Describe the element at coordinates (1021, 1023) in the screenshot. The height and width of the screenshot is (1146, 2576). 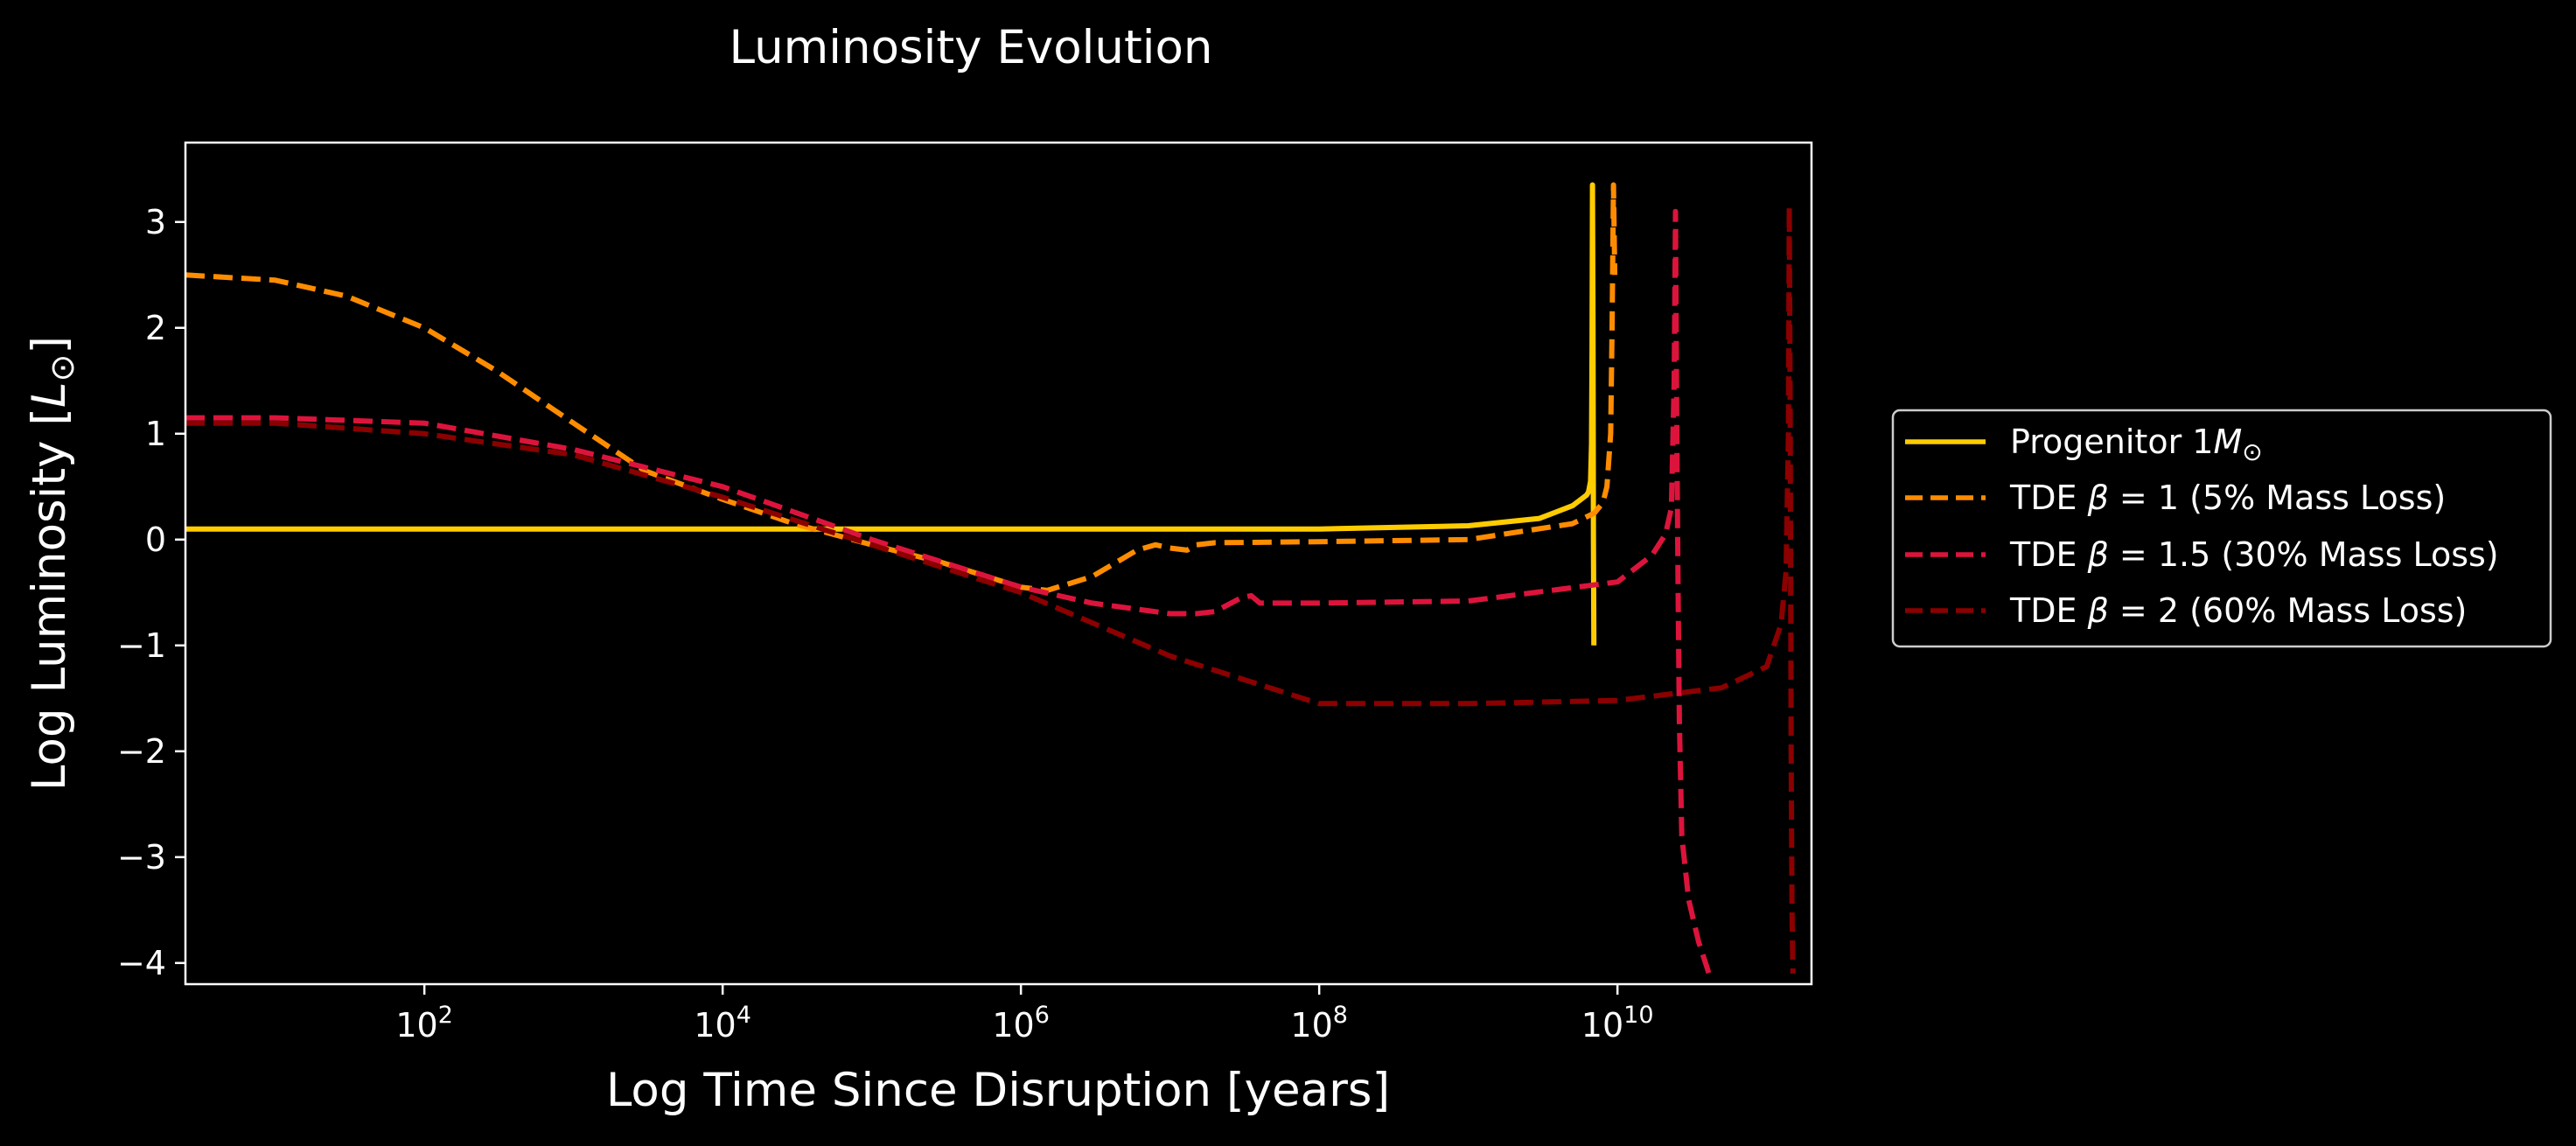
I see `x-tick-label: 10⁶` at that location.